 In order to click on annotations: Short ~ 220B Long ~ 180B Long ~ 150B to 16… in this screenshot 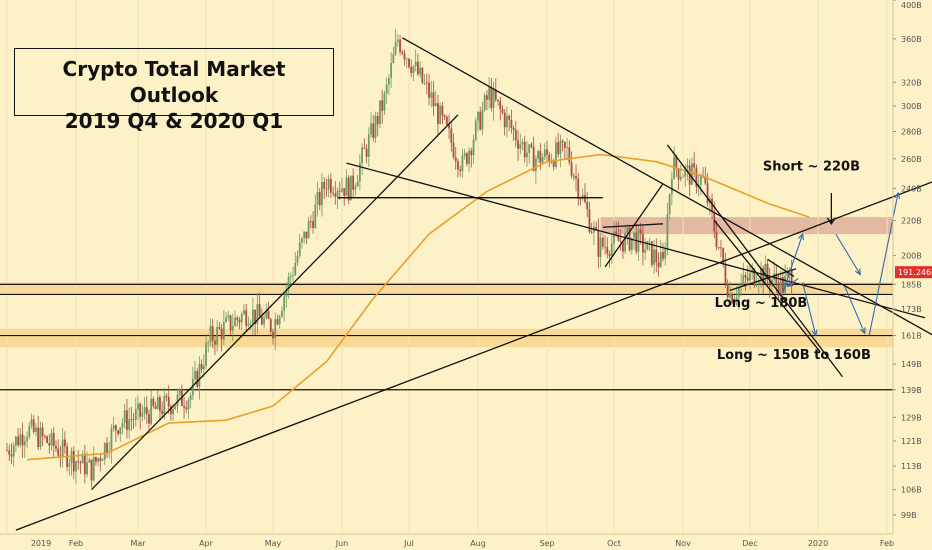, I will do `click(793, 261)`.